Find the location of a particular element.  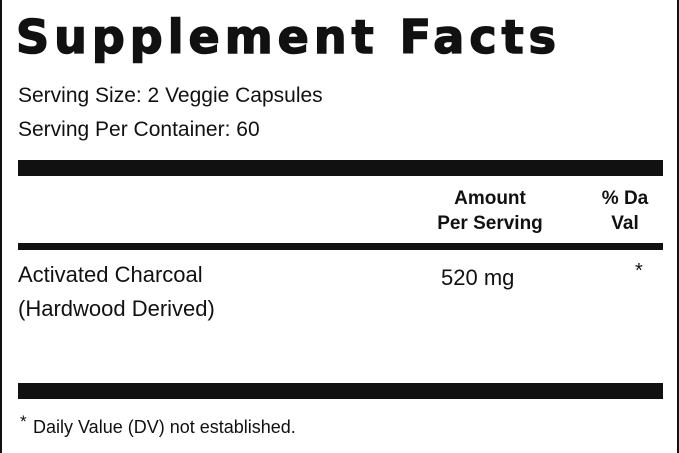

column-header: % Da Val is located at coordinates (625, 211).